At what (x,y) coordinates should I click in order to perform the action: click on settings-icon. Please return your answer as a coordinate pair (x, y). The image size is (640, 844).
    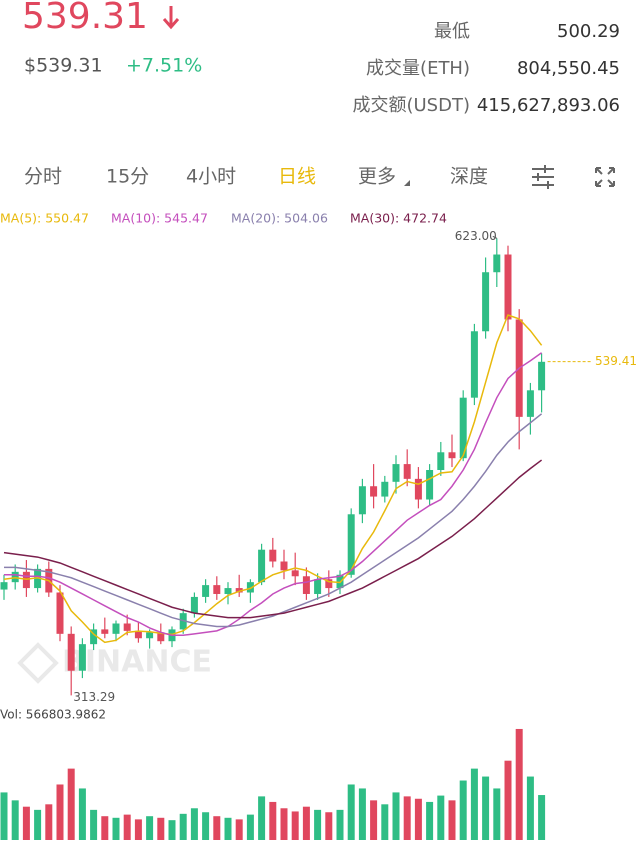
    Looking at the image, I should click on (543, 177).